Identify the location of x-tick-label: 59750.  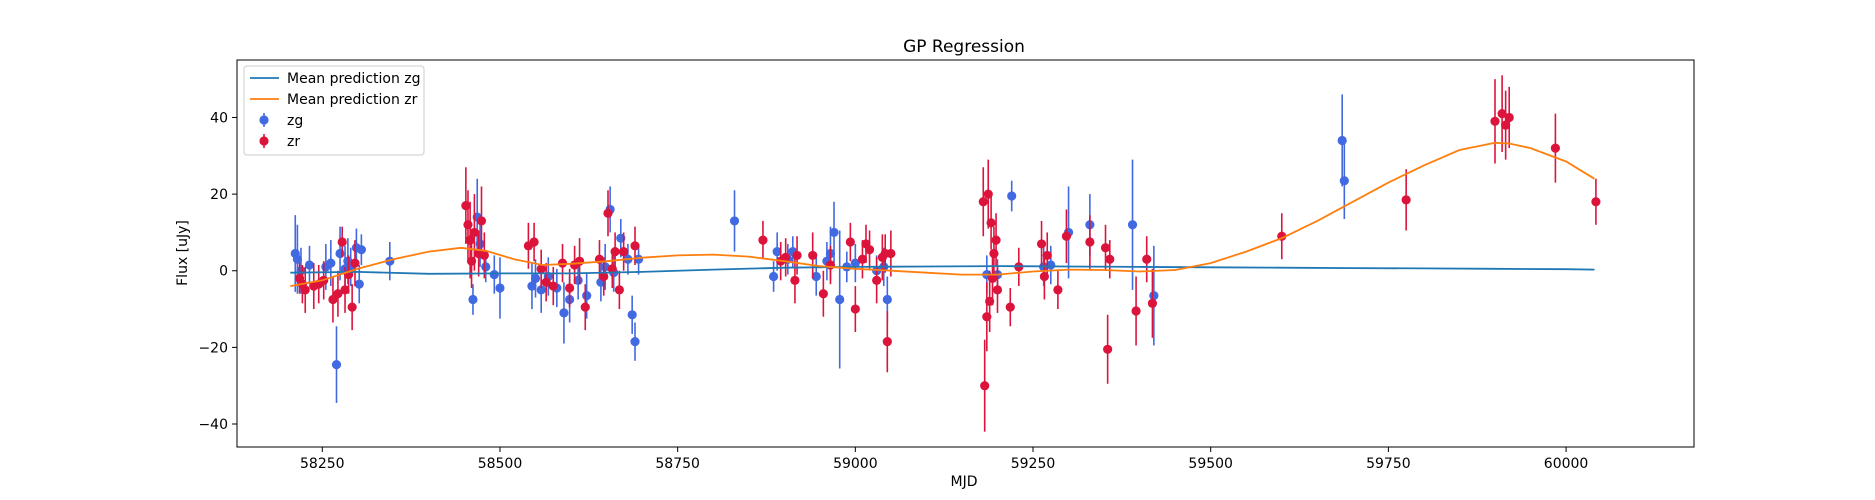
(1388, 464).